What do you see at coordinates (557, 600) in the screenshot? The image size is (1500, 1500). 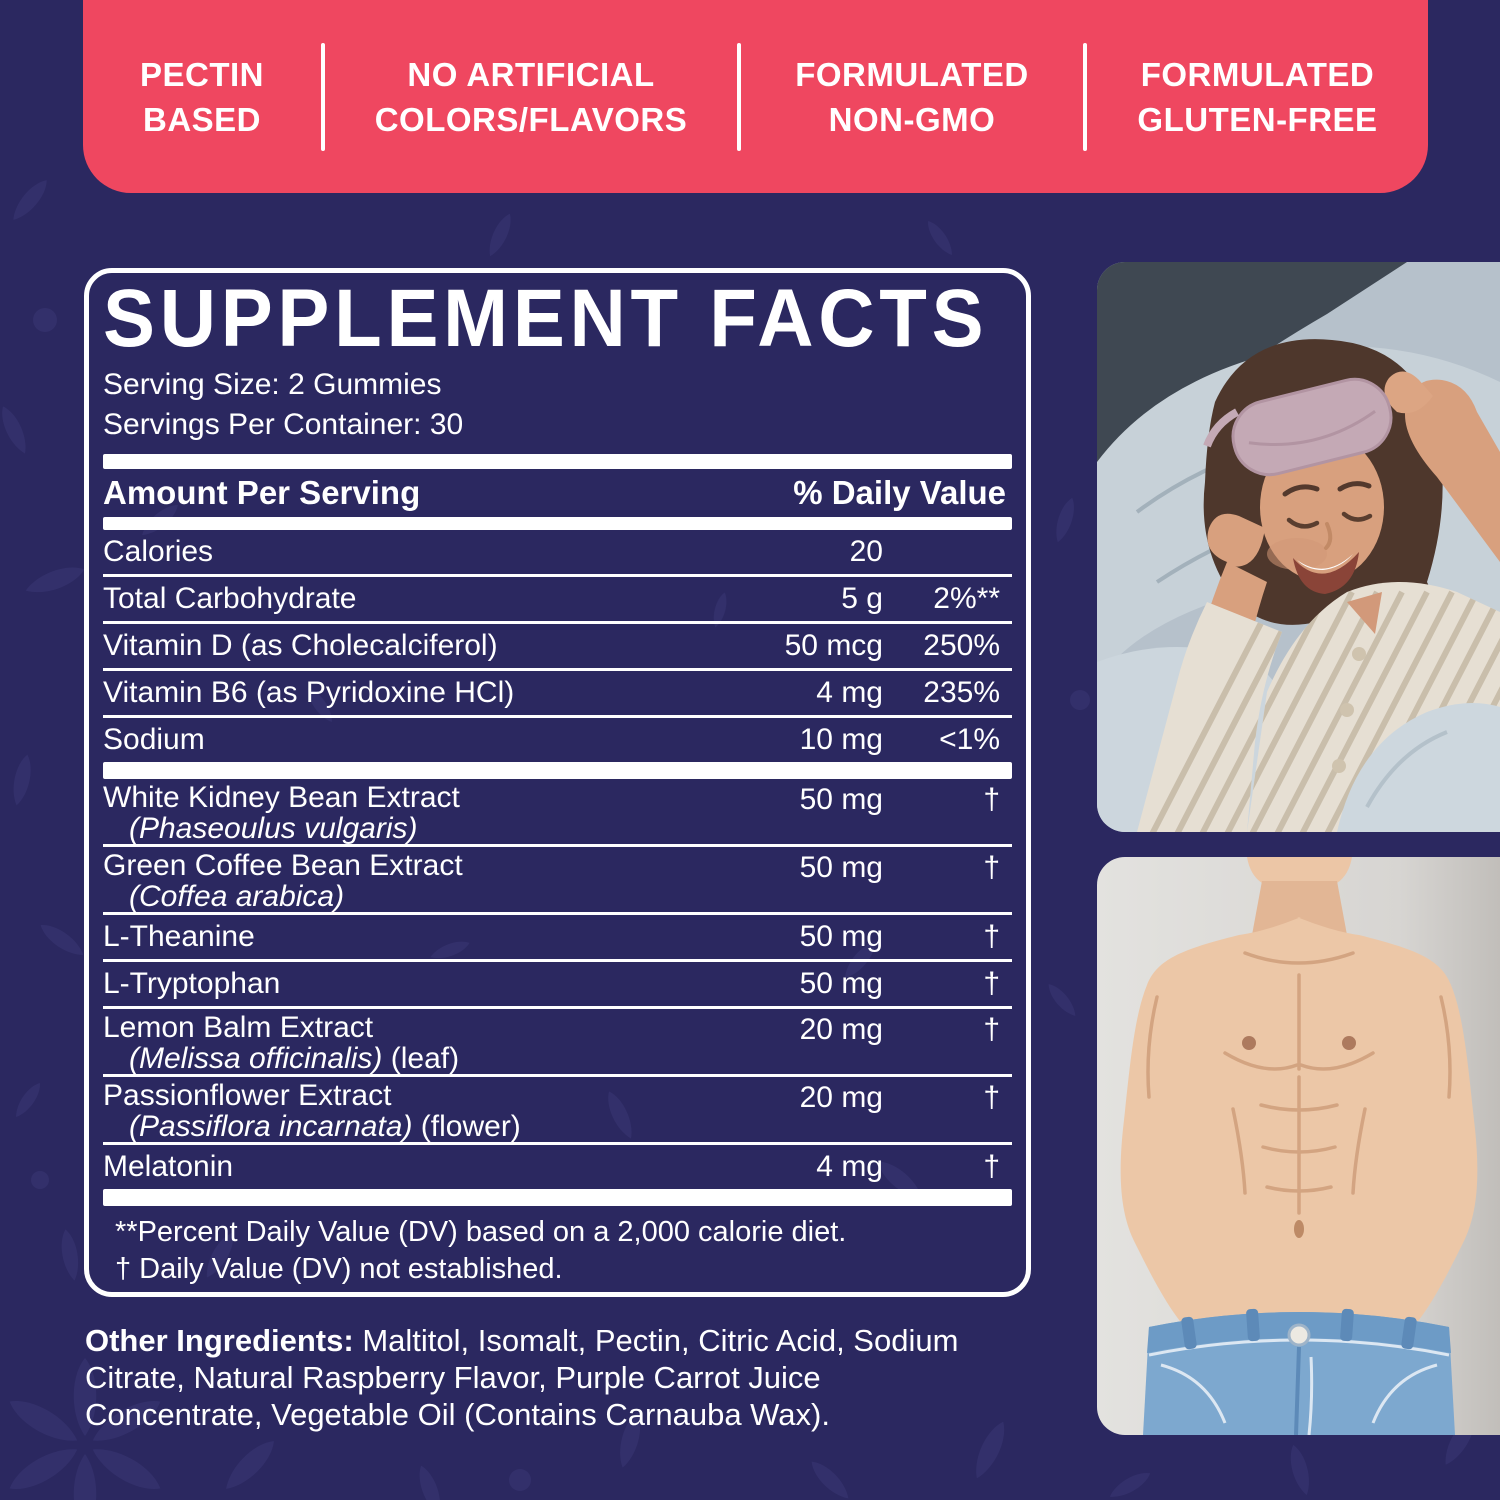 I see `table-row-total-carbohydrate: Total Carbohydrate 5 g 2%**` at bounding box center [557, 600].